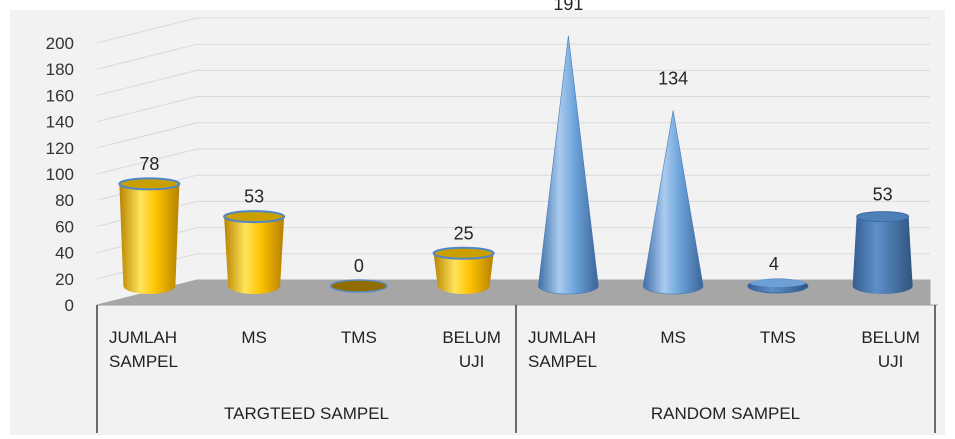 The image size is (955, 439). I want to click on y-tick-label: 100, so click(60, 174).